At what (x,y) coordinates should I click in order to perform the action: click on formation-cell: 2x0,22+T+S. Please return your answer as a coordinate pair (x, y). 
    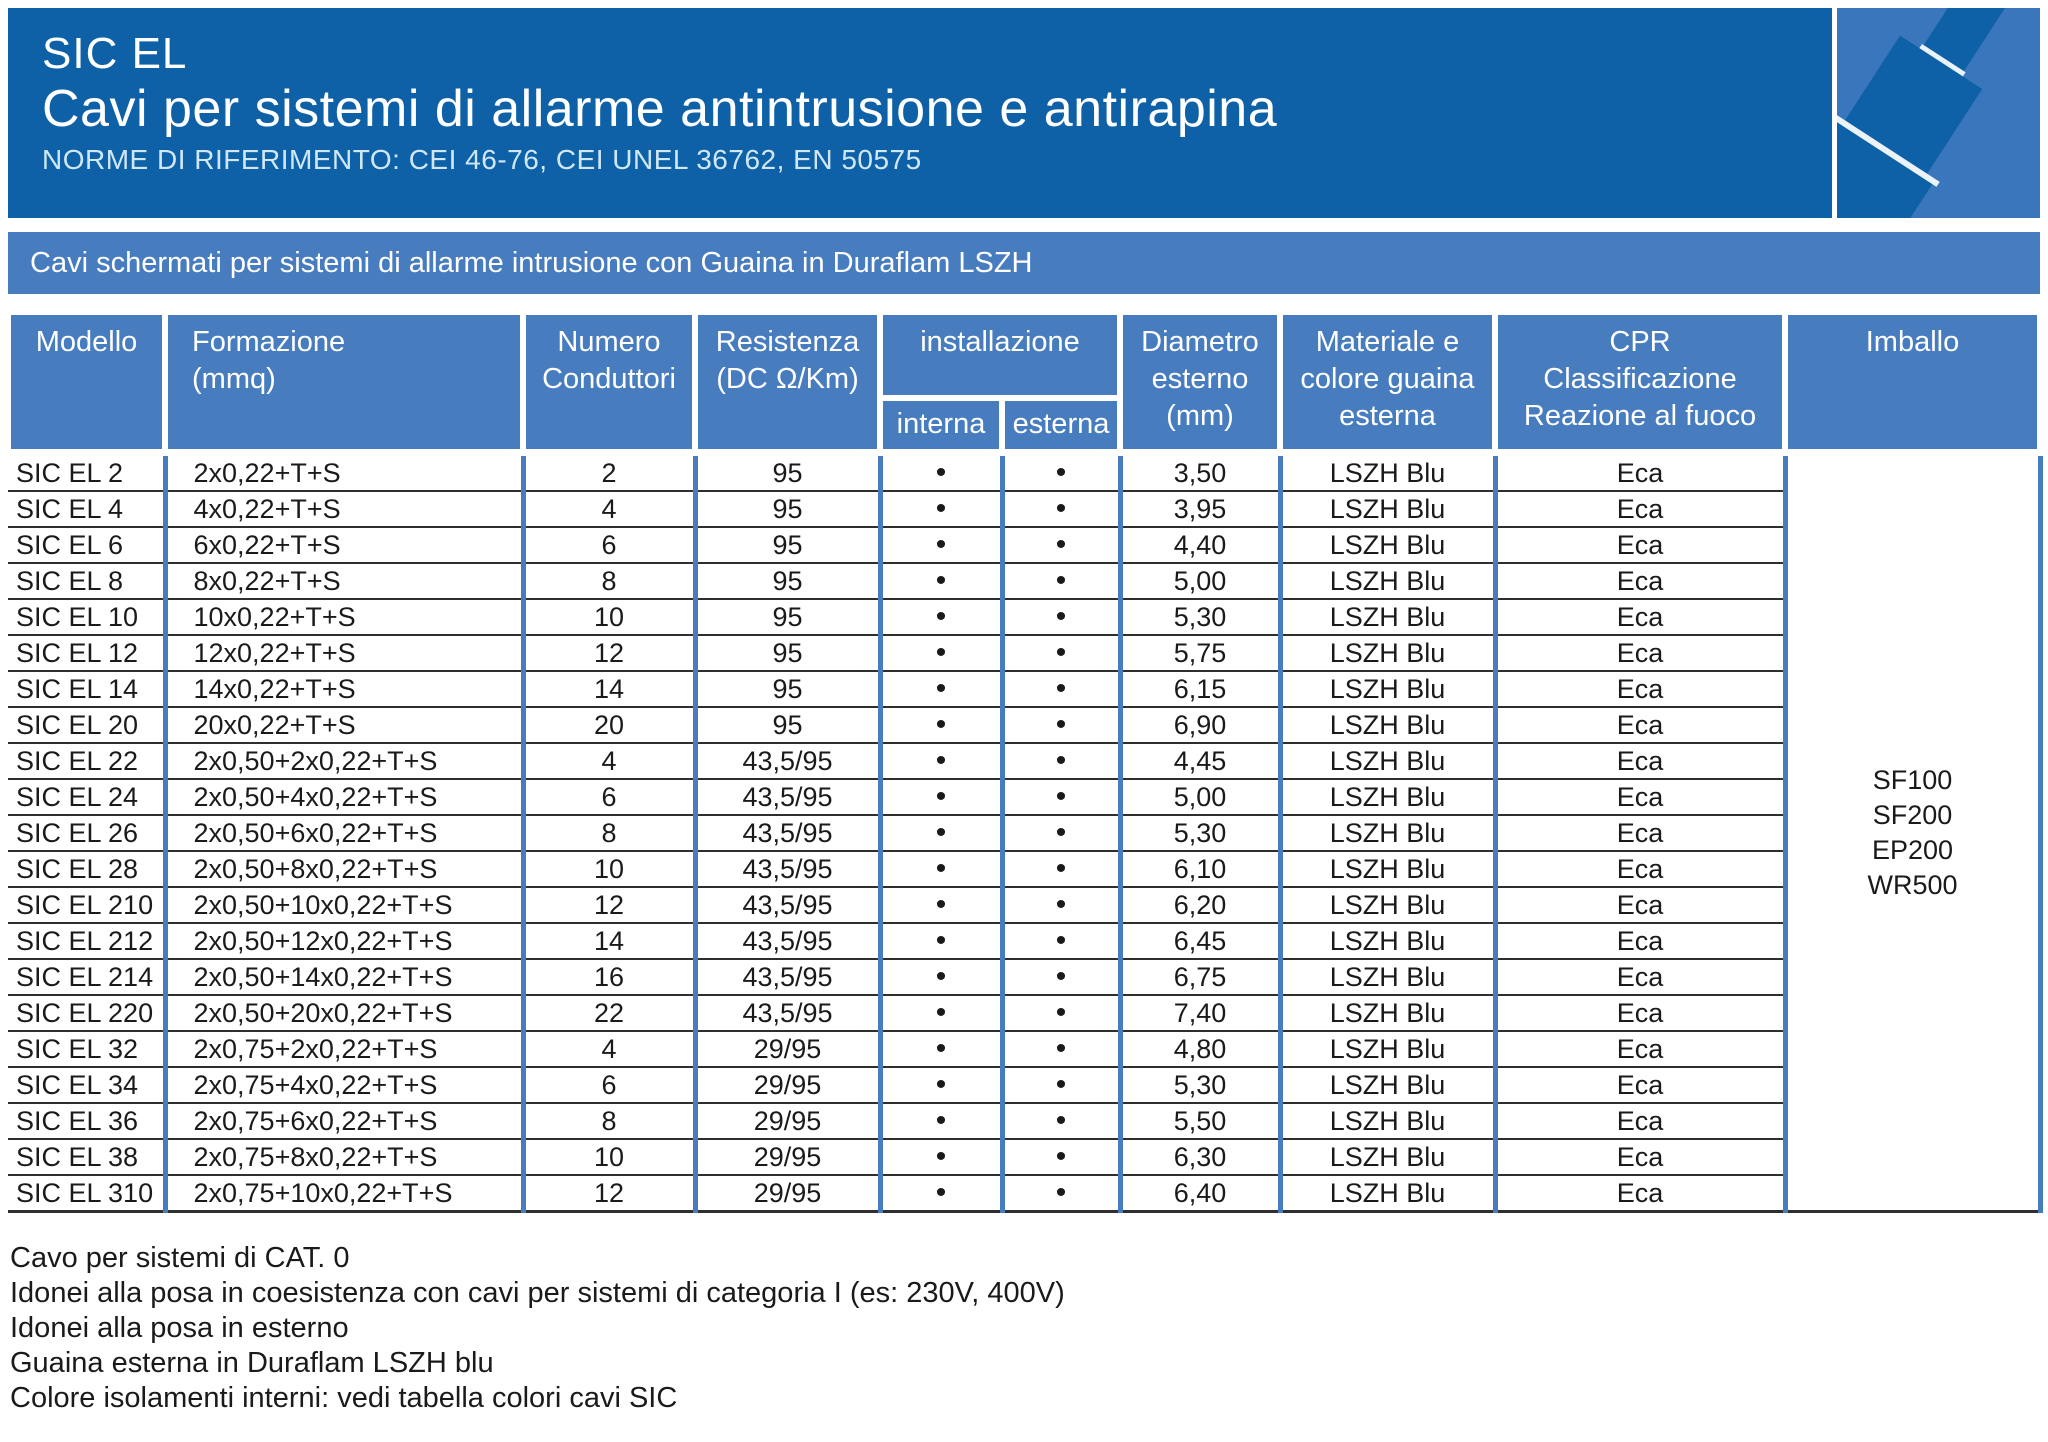
    Looking at the image, I should click on (342, 473).